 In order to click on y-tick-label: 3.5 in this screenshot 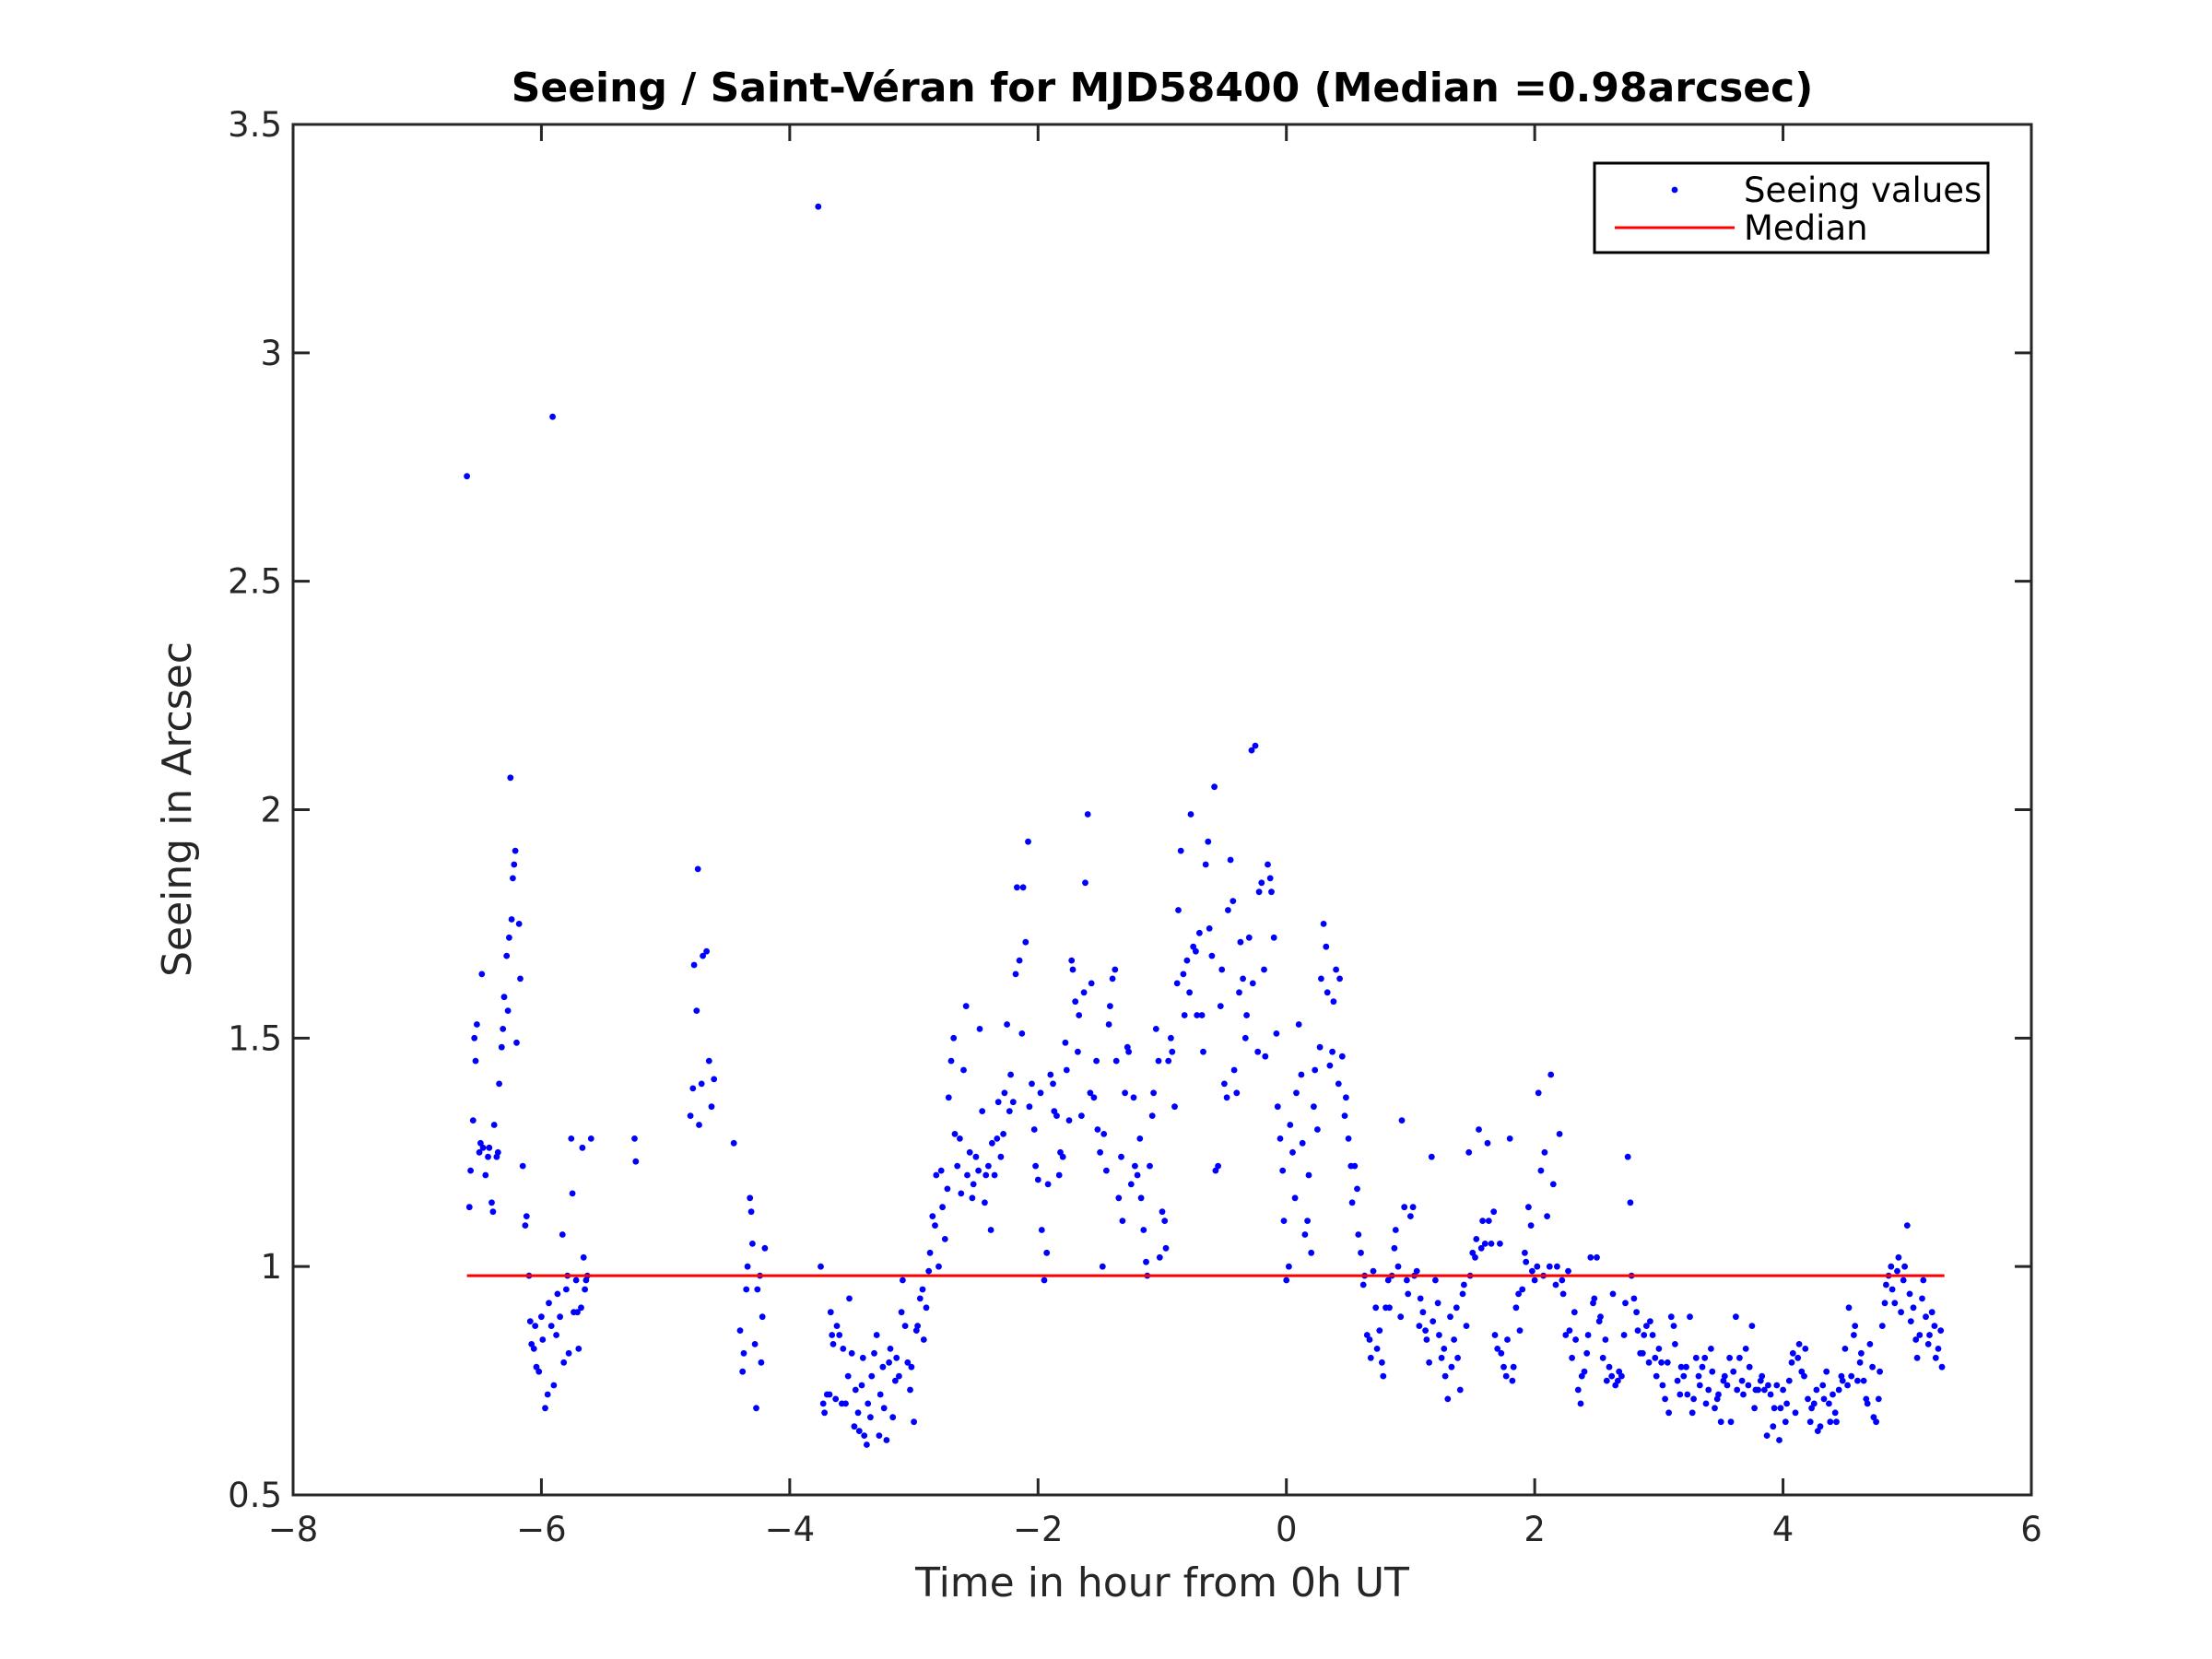, I will do `click(255, 125)`.